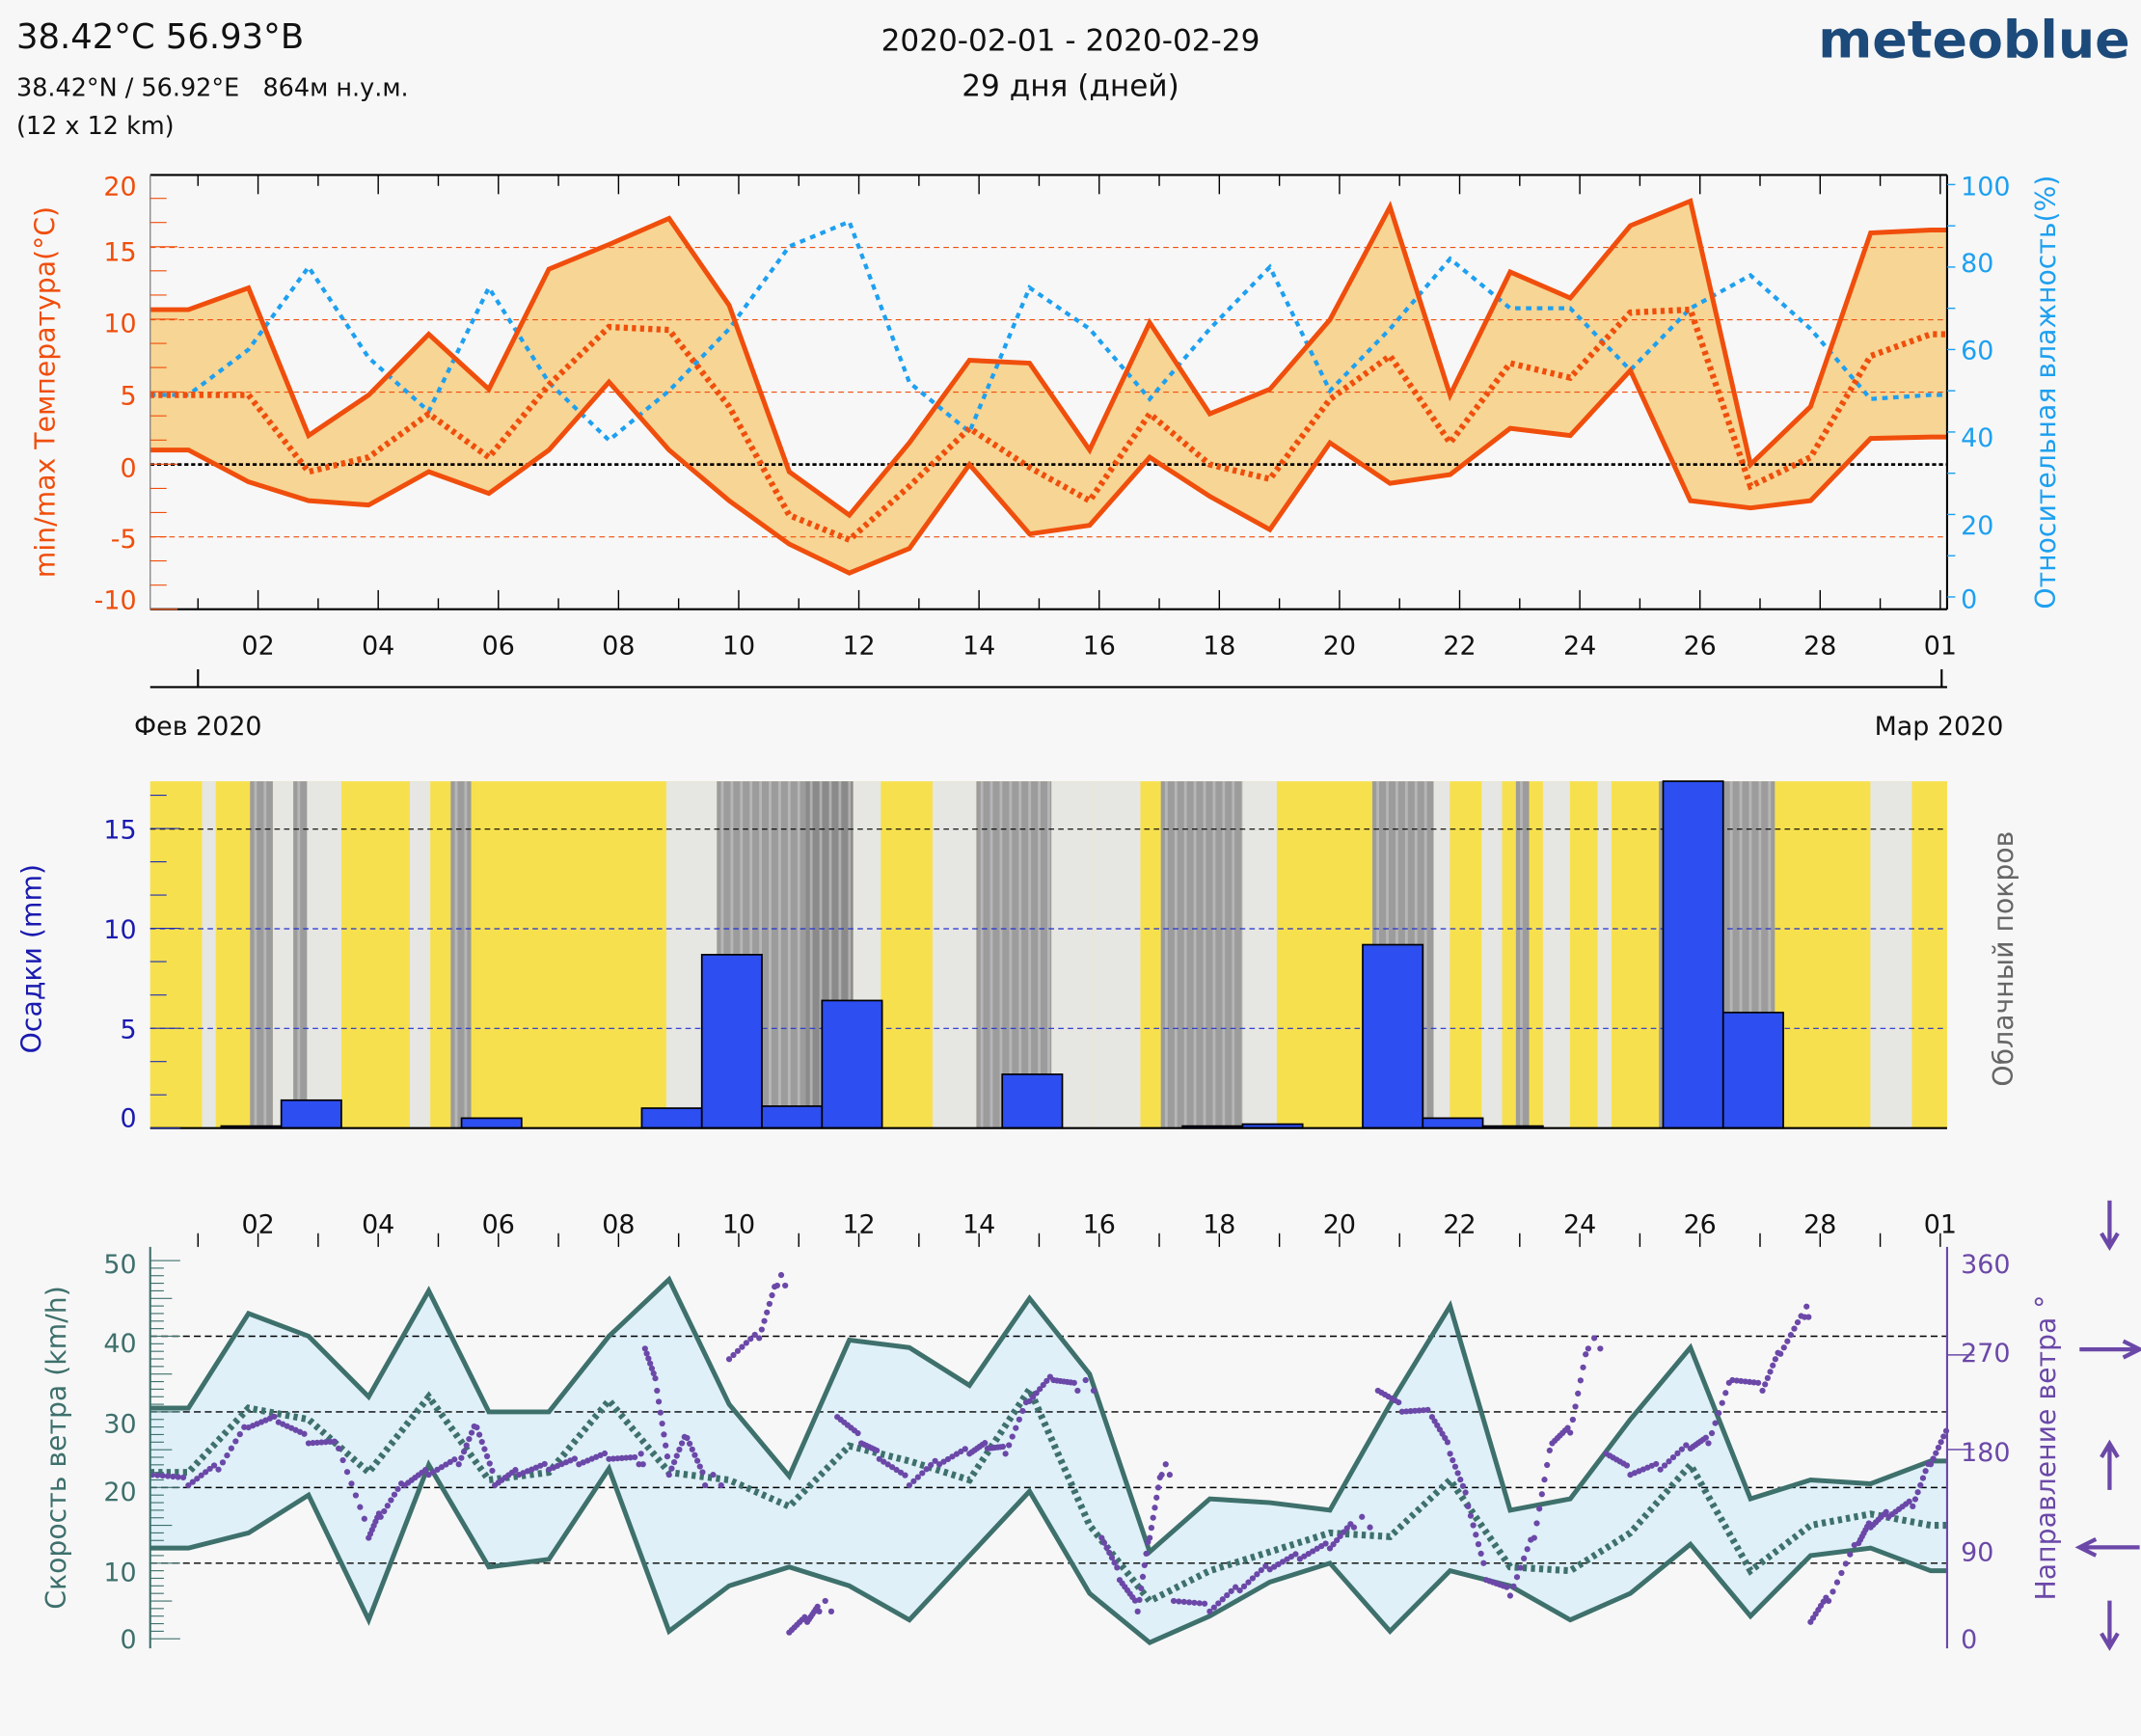 This screenshot has height=1736, width=2141. I want to click on y-tick-label: 15, so click(120, 253).